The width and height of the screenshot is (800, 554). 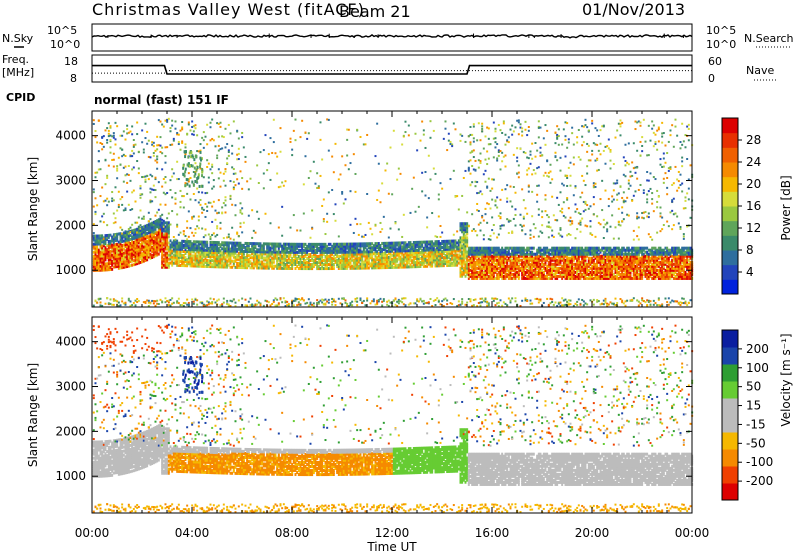 I want to click on nave-right-tick-top: 60, so click(x=715, y=61).